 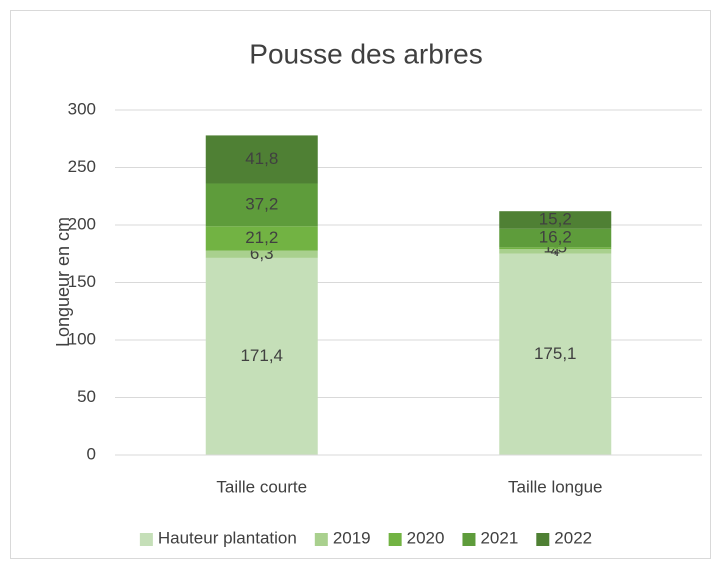 I want to click on data-label: 41,8, so click(x=261, y=158).